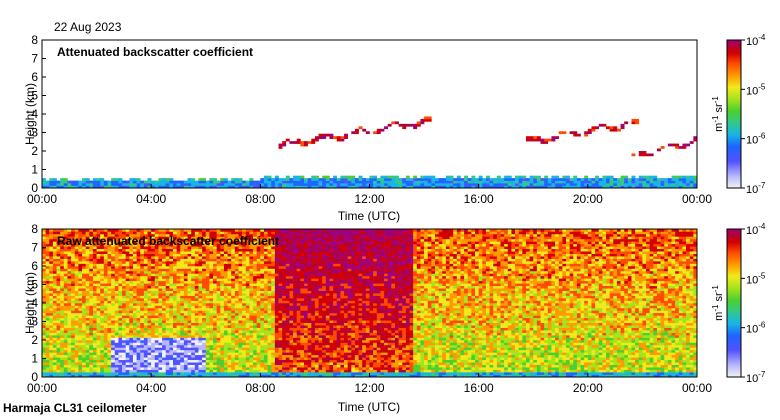  I want to click on x-tick-label: 04:00, so click(151, 199).